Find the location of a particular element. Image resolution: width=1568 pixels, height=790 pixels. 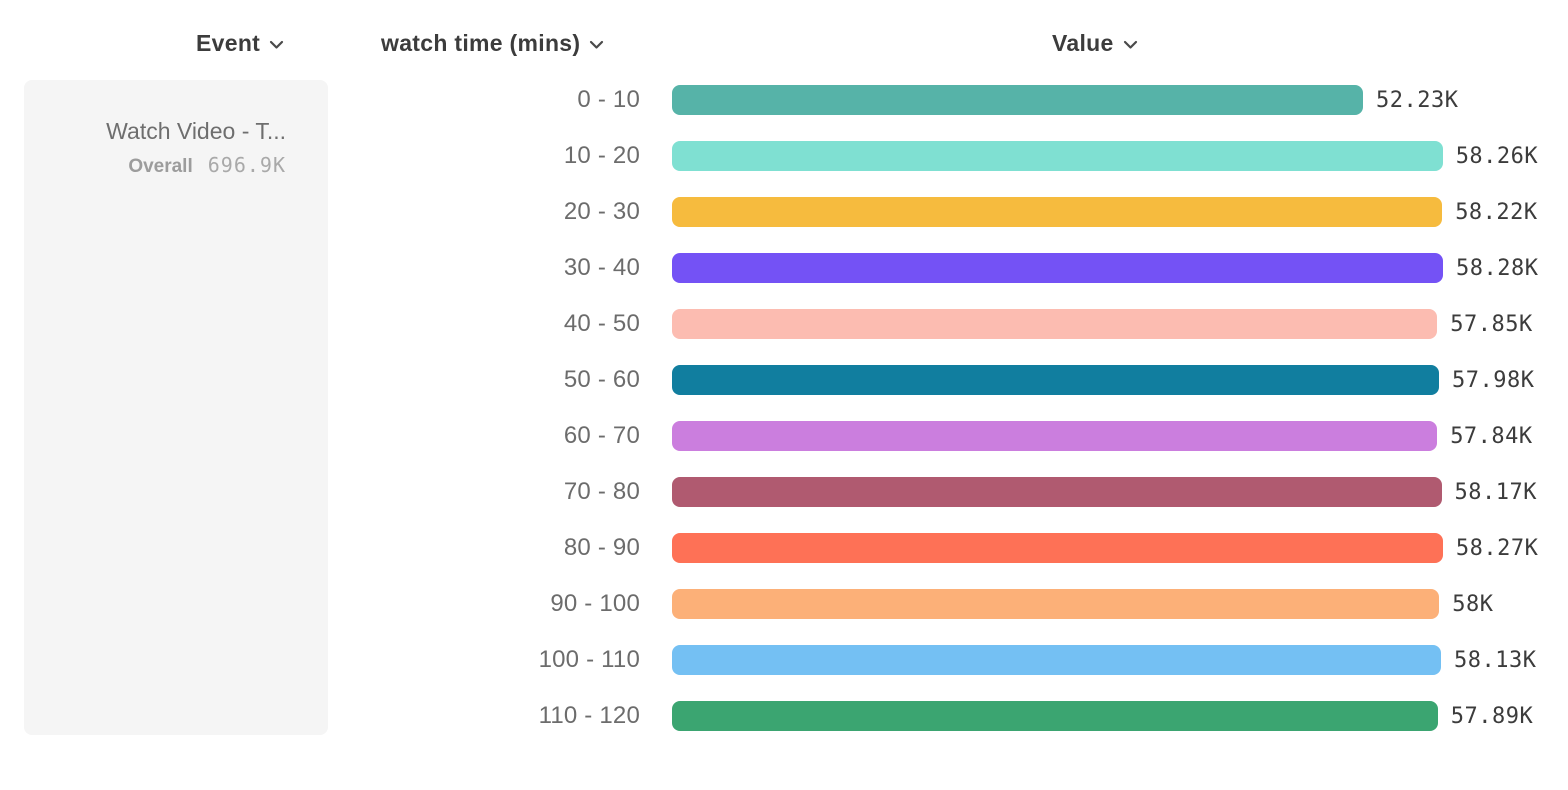

value-label: 57.98K is located at coordinates (1493, 380).